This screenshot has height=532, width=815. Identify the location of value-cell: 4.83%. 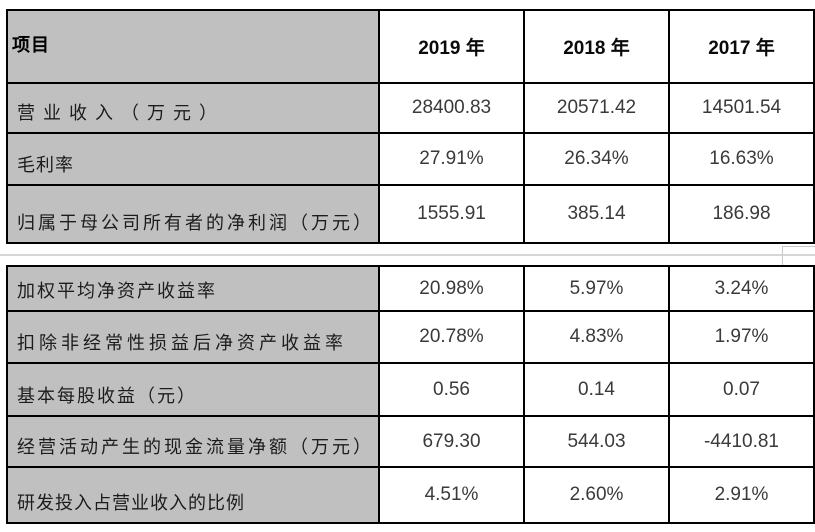
(596, 337).